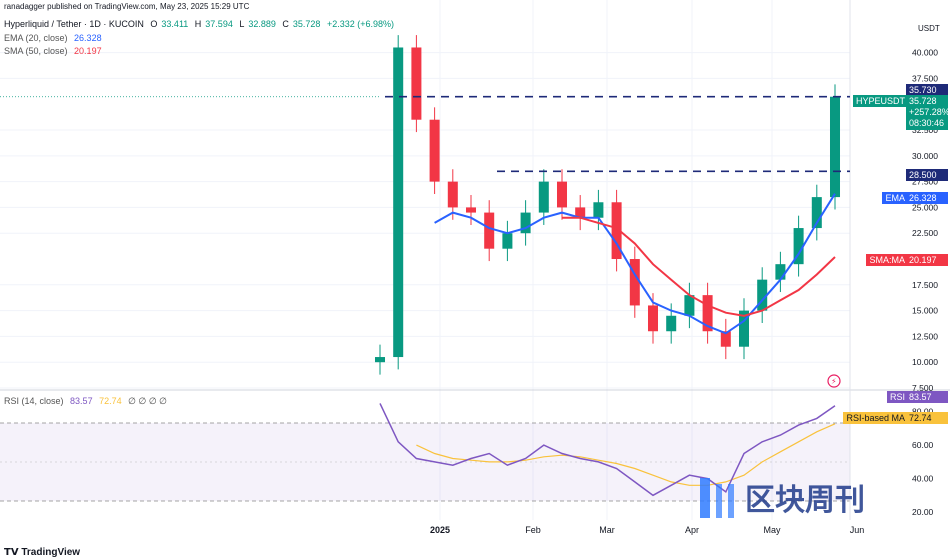 The image size is (950, 560). Describe the element at coordinates (923, 101) in the screenshot. I see `last-price: 35.728` at that location.